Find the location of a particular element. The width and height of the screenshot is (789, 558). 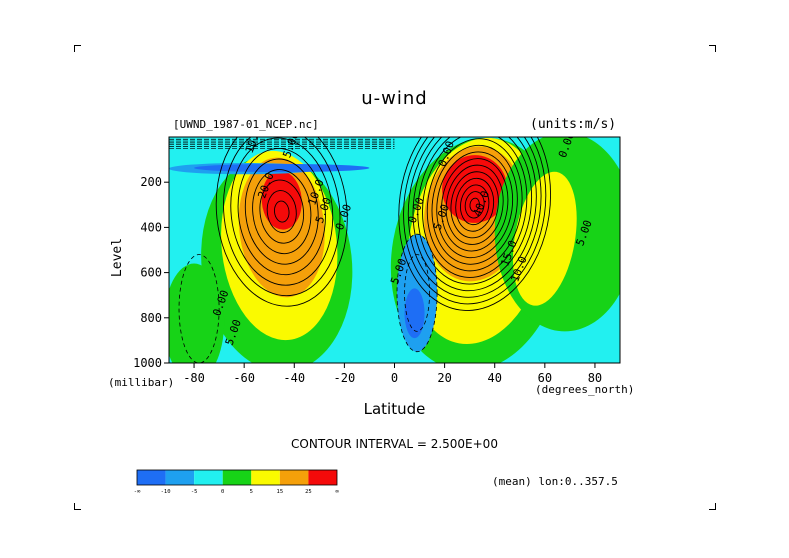

y-tick-label-4: 1000 is located at coordinates (147, 363).